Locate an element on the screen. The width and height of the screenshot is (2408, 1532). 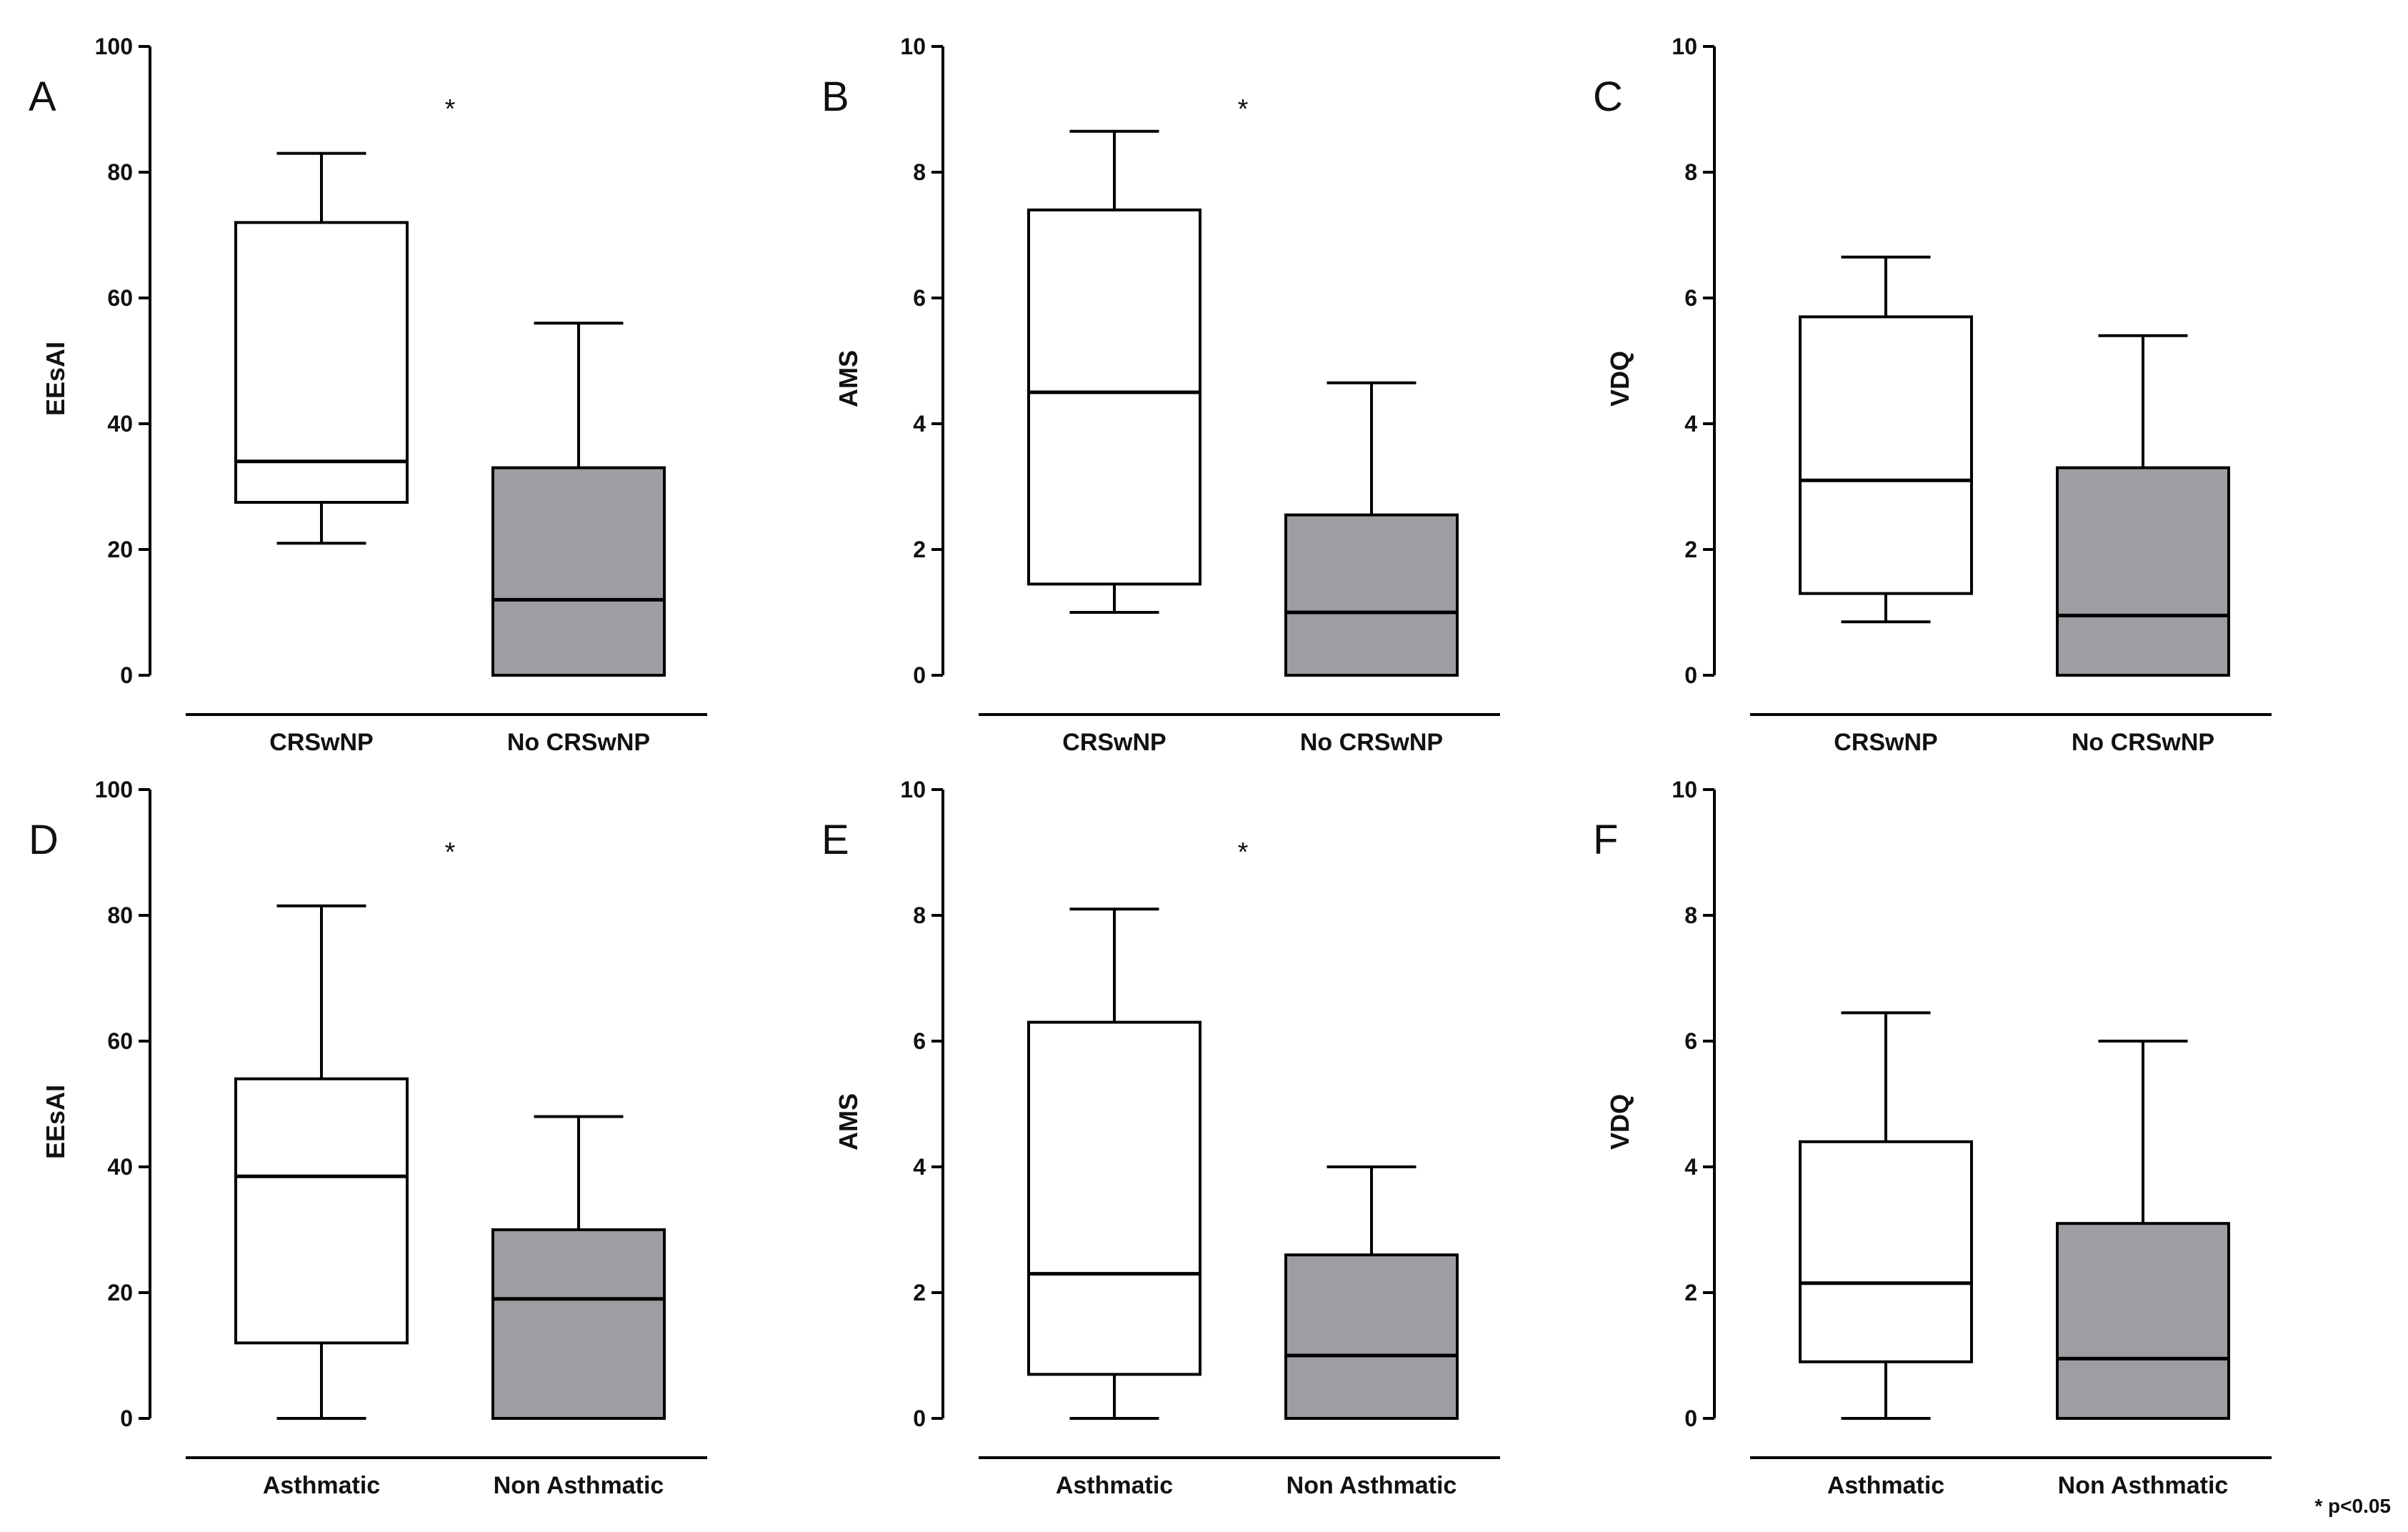
panel-letter: B is located at coordinates (835, 97).